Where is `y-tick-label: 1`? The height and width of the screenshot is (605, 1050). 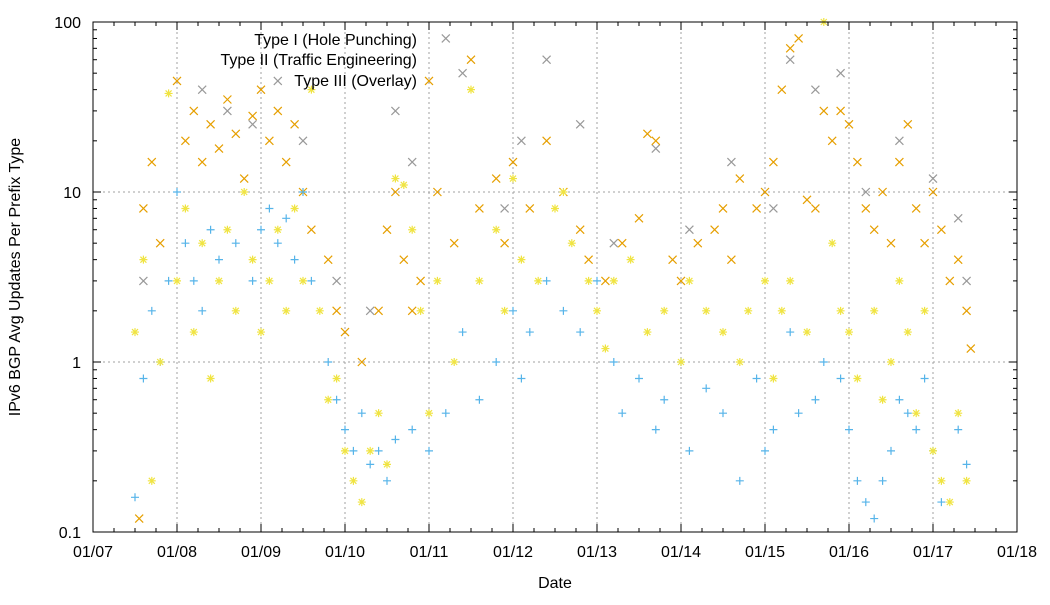 y-tick-label: 1 is located at coordinates (76, 363).